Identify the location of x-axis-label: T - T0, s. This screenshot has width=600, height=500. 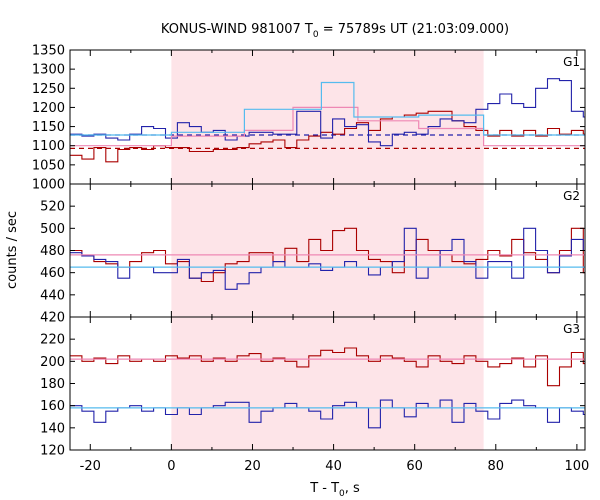
(334, 490).